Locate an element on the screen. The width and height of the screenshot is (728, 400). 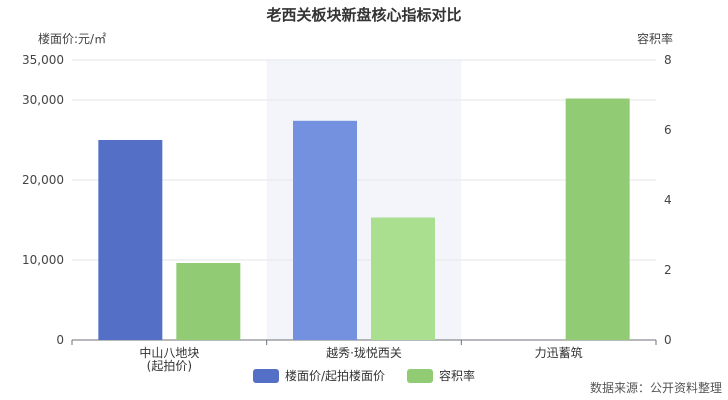
y-left-tick: 10,000 is located at coordinates (43, 260).